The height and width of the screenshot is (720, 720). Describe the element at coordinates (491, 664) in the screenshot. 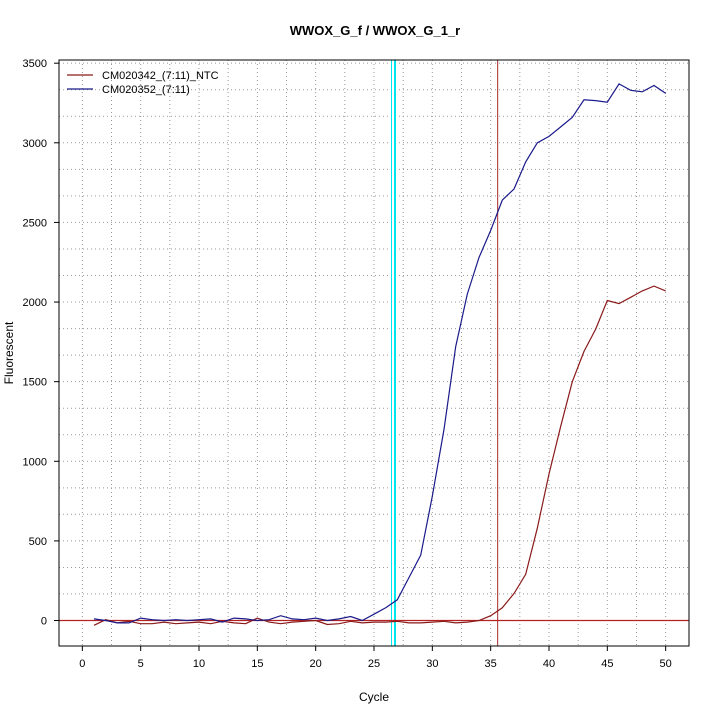

I see `x-tick-label: 35` at that location.